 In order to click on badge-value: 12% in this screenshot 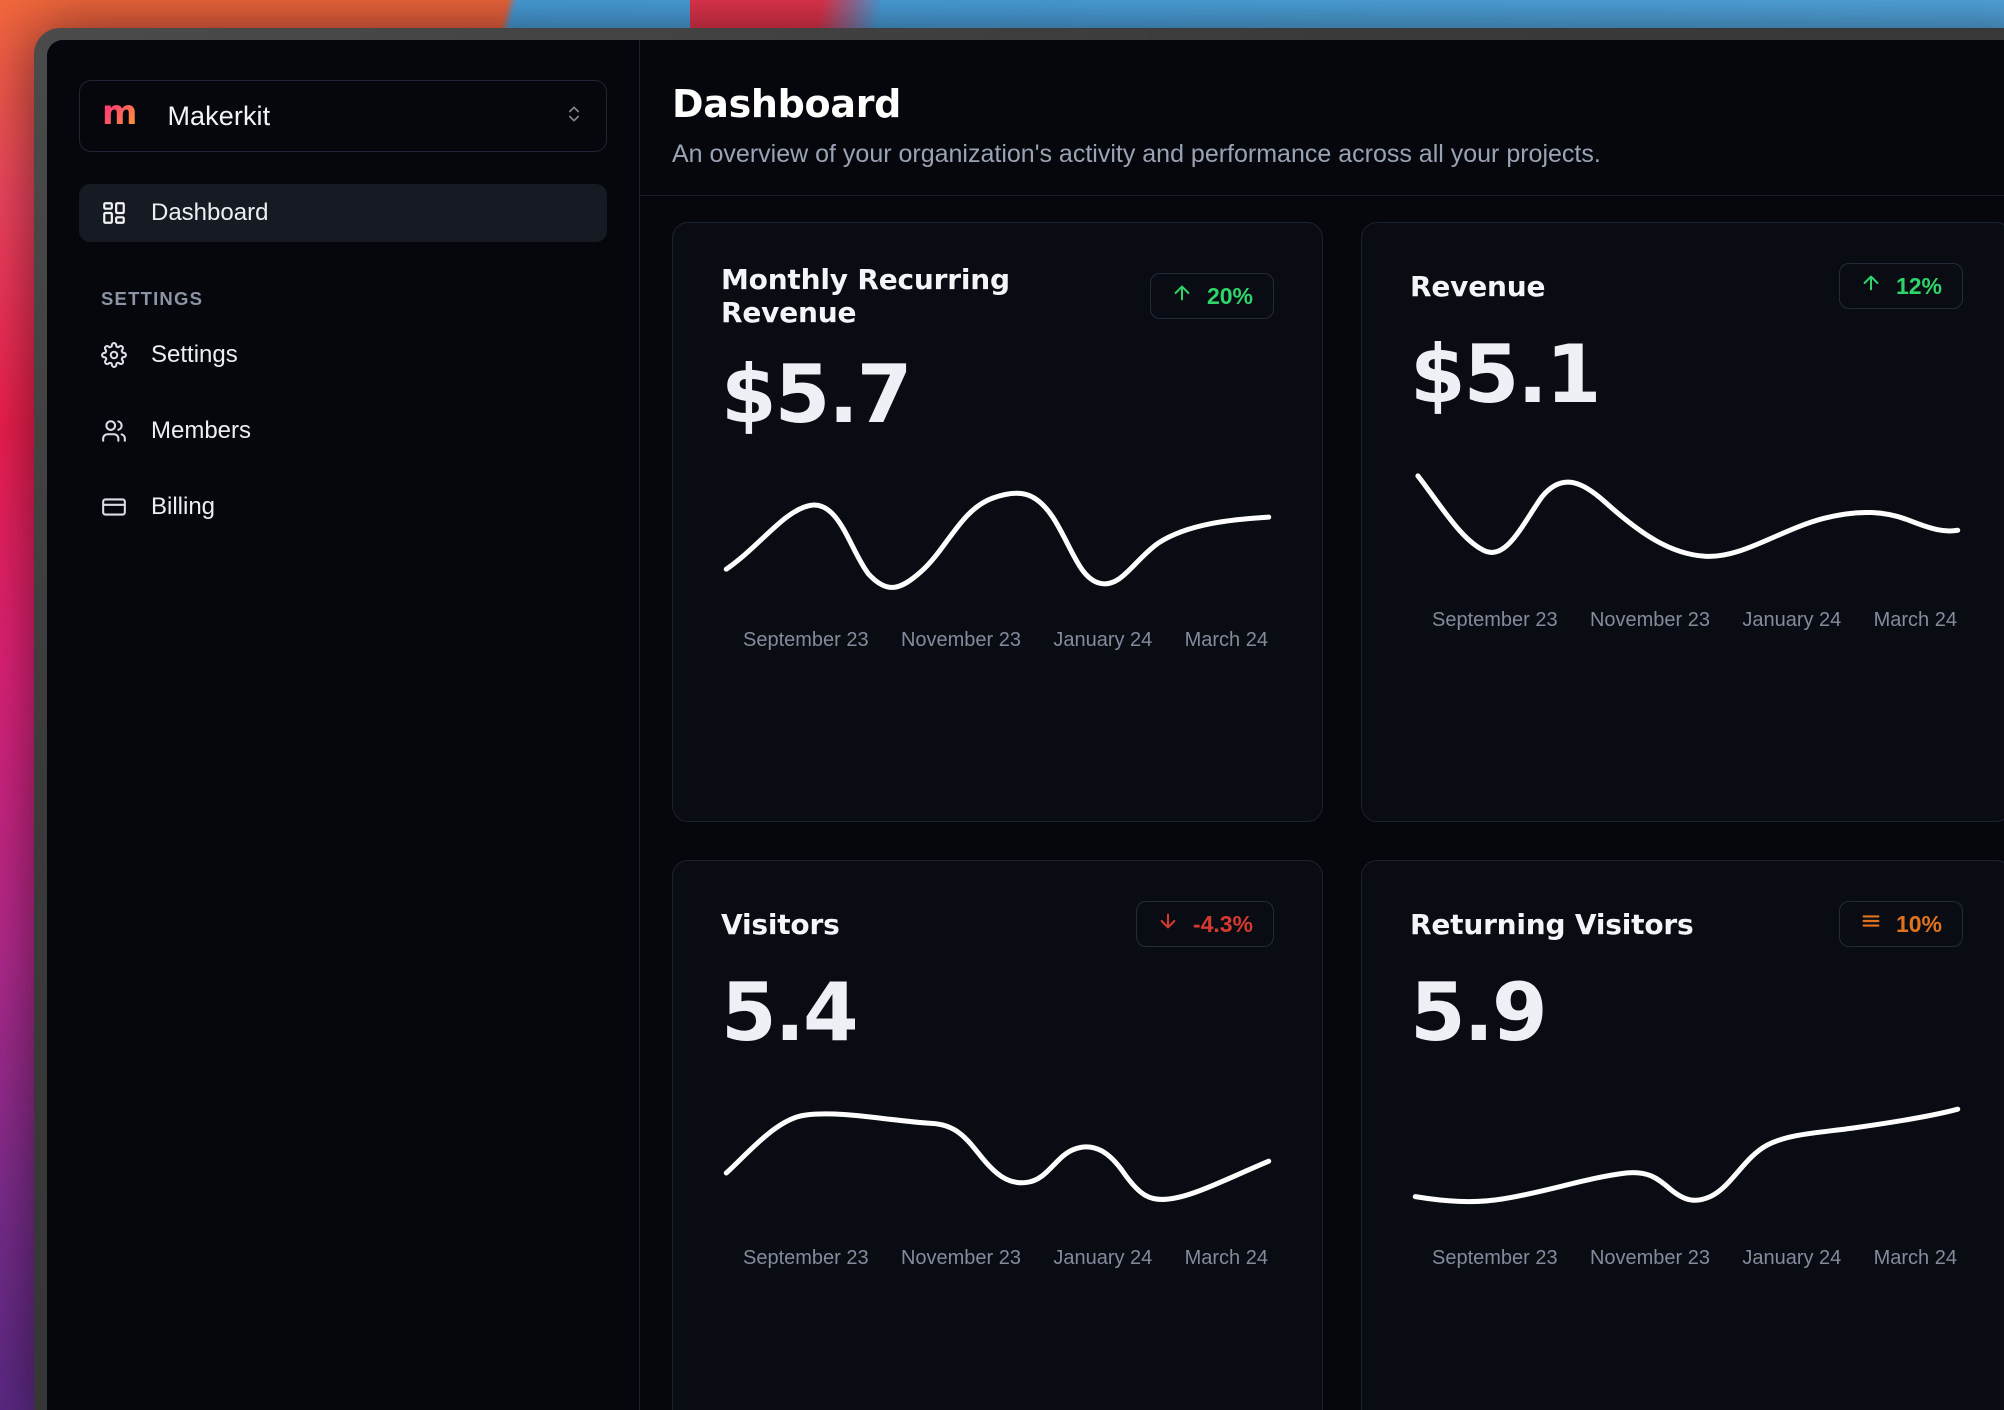, I will do `click(1918, 285)`.